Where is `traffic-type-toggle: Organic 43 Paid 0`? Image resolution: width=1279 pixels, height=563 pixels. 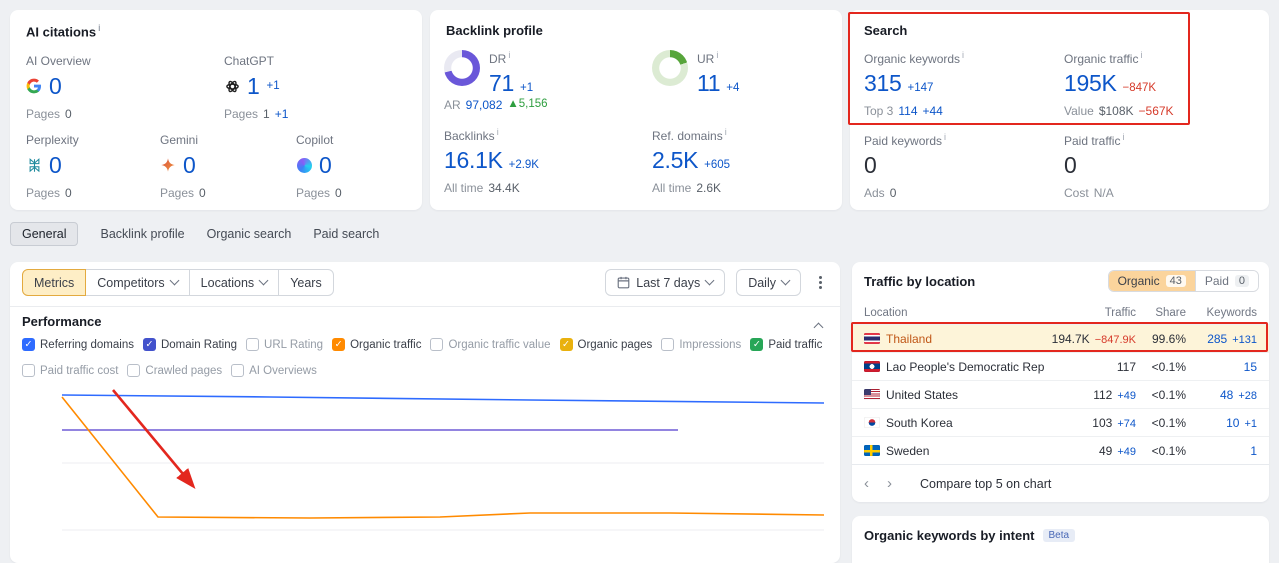 traffic-type-toggle: Organic 43 Paid 0 is located at coordinates (1183, 281).